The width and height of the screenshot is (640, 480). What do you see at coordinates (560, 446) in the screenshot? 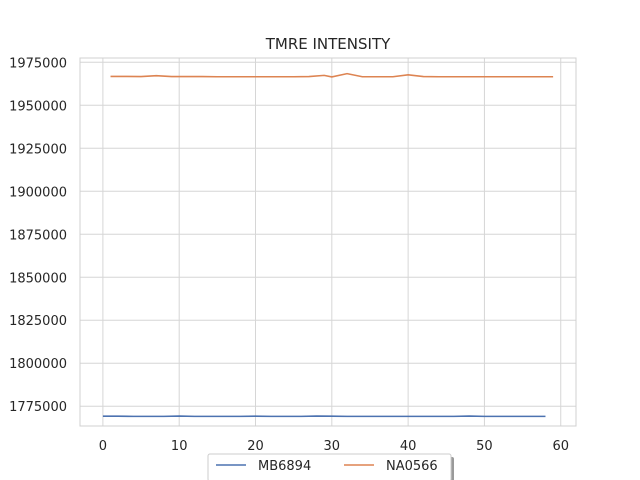
I see `x-tick-label: 60` at bounding box center [560, 446].